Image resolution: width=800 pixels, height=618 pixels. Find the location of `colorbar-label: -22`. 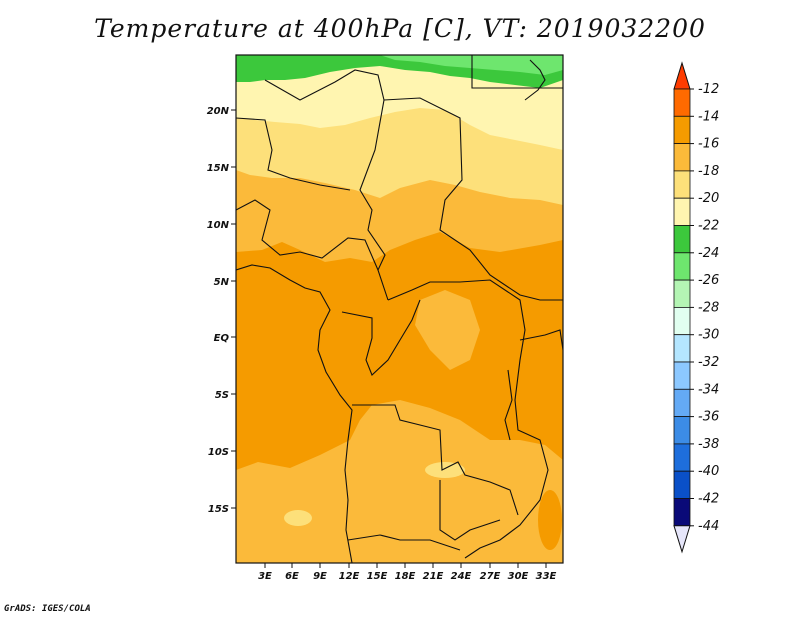

colorbar-label: -22 is located at coordinates (708, 226).